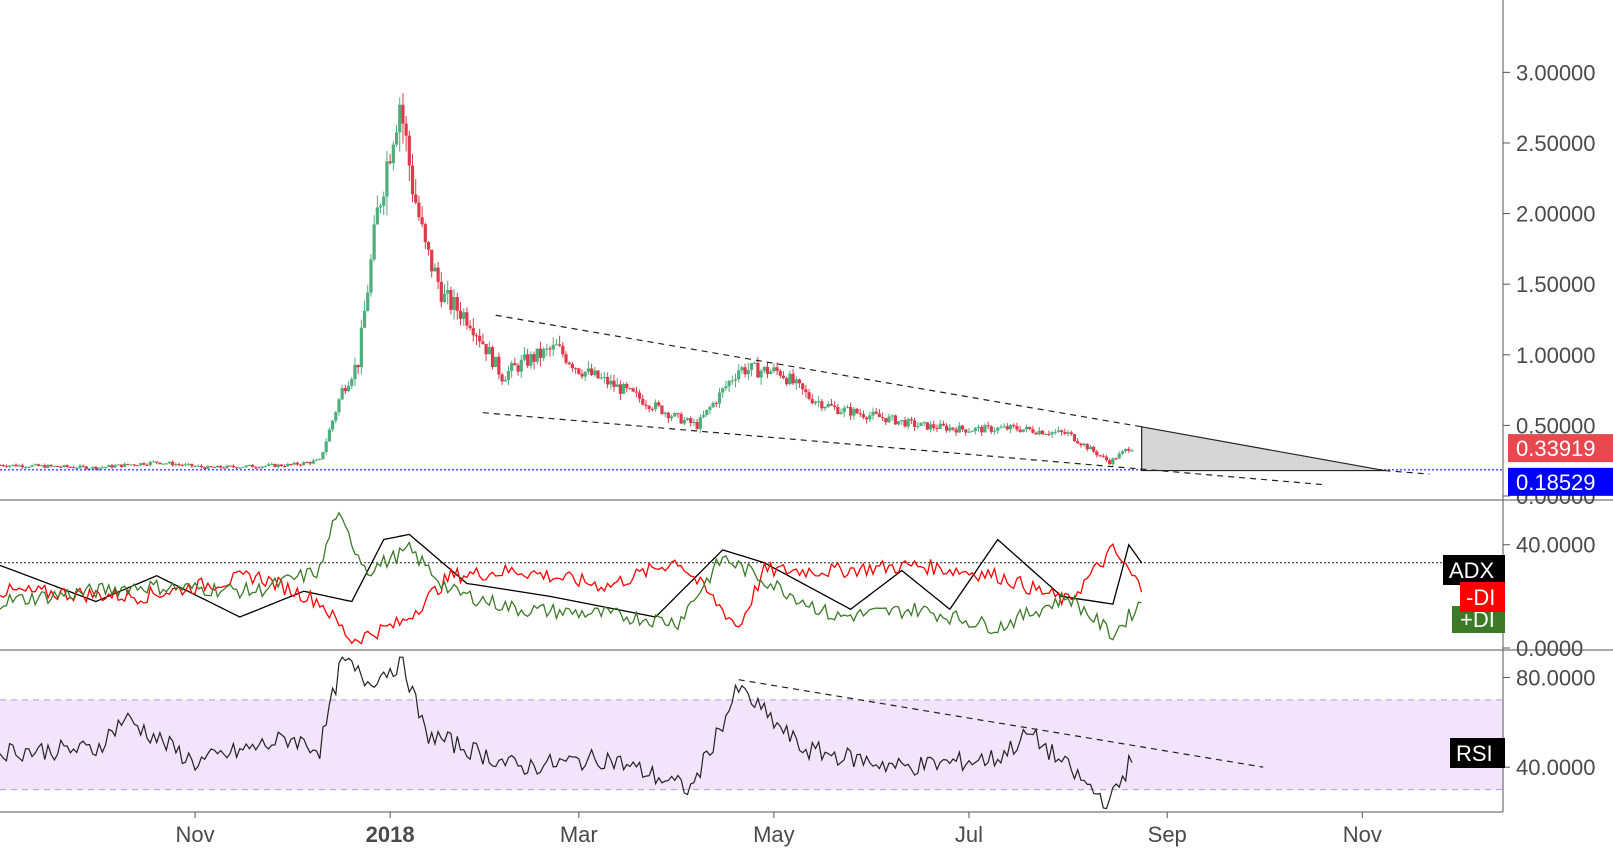  I want to click on price-tick-label: 1.50000, so click(1556, 284).